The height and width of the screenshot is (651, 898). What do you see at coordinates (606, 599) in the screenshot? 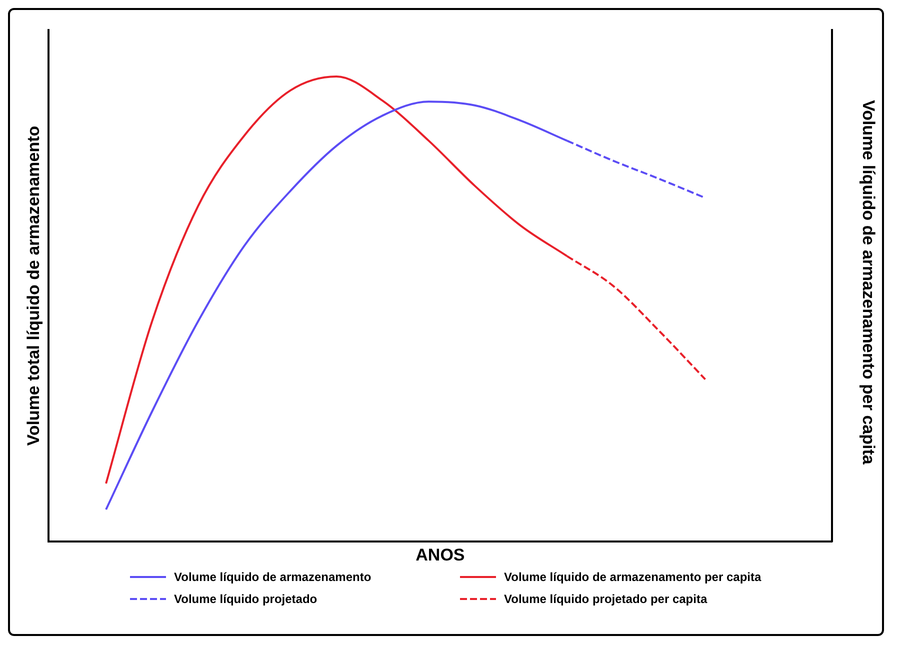
I see `legend-label: Volume líquido projetado per capita` at bounding box center [606, 599].